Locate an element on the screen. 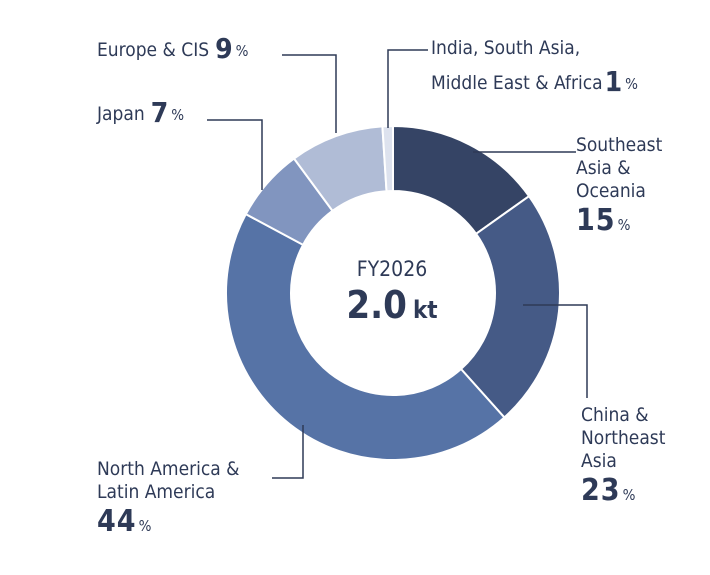  slice-label-north-latin-america: North America & Latin America 44% is located at coordinates (168, 499).